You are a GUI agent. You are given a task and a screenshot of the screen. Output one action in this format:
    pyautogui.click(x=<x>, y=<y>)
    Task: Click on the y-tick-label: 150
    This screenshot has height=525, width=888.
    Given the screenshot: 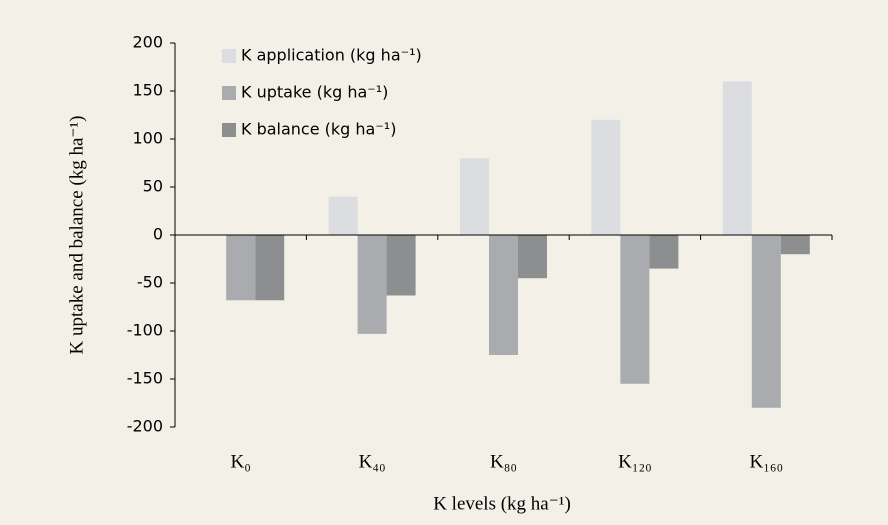 What is the action you would take?
    pyautogui.click(x=147, y=90)
    